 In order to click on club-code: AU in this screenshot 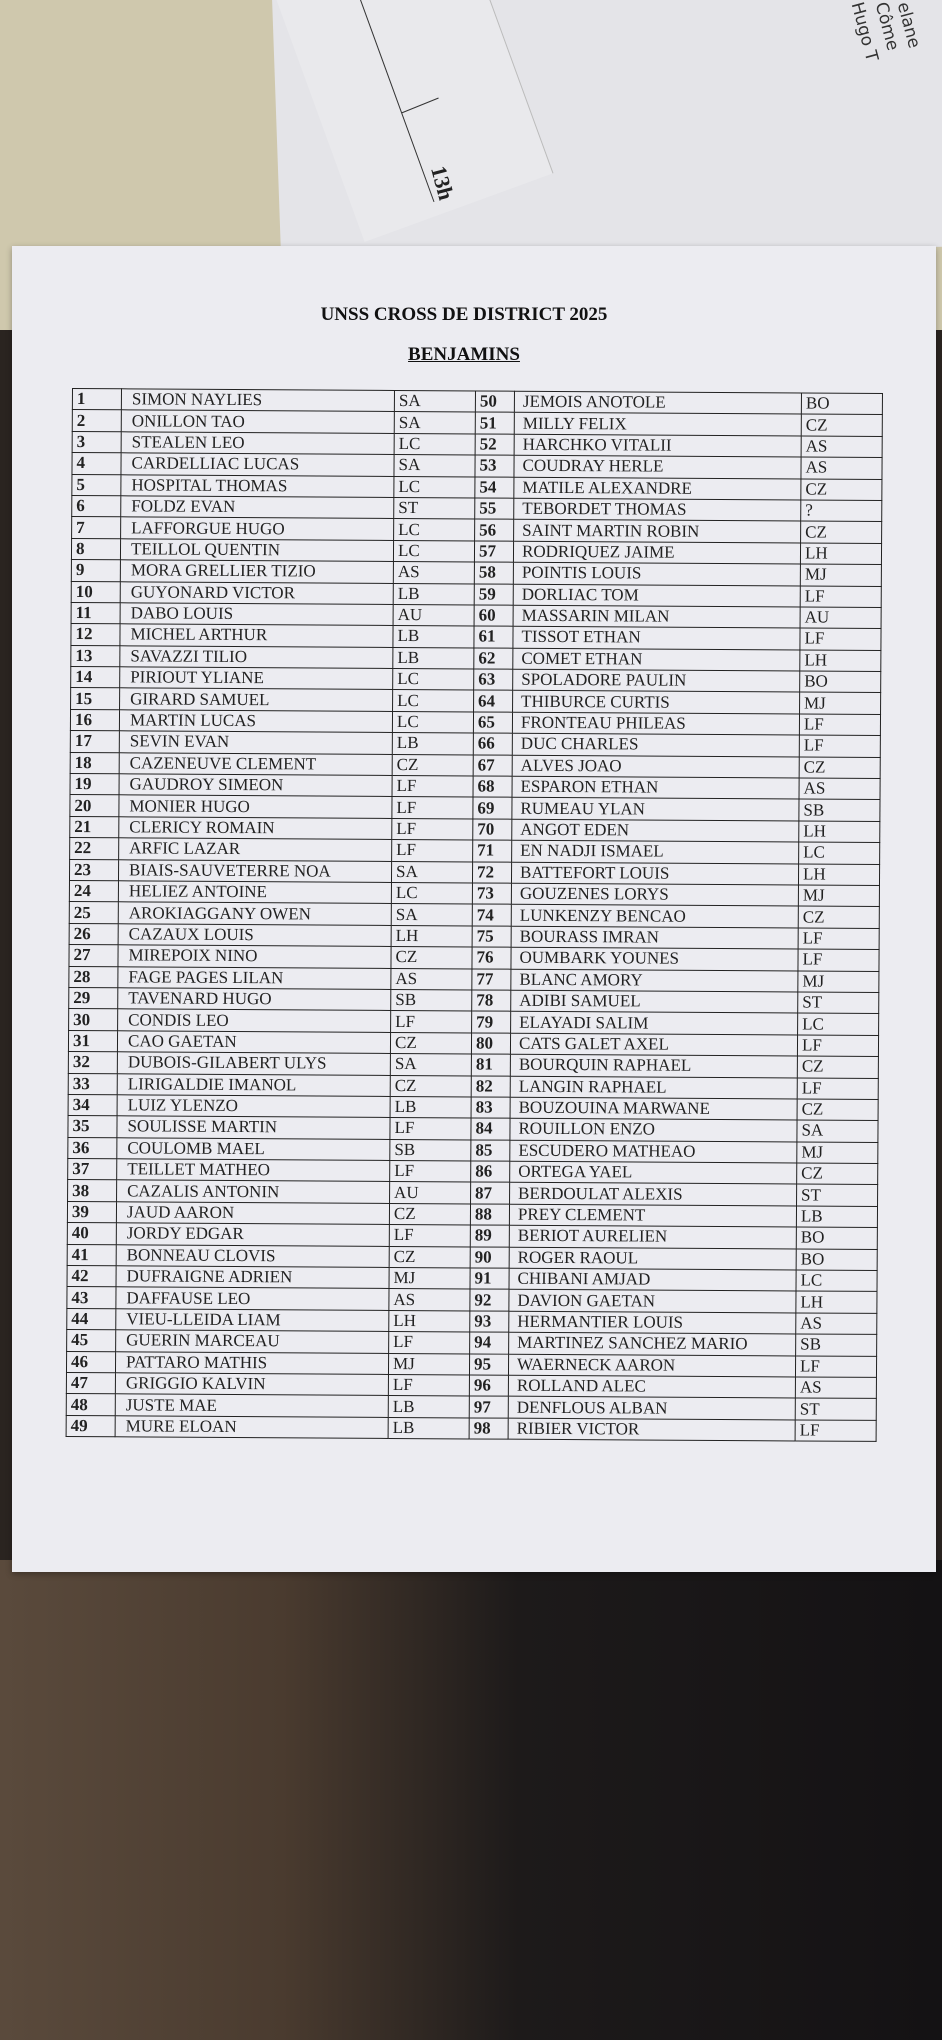, I will do `click(841, 617)`.